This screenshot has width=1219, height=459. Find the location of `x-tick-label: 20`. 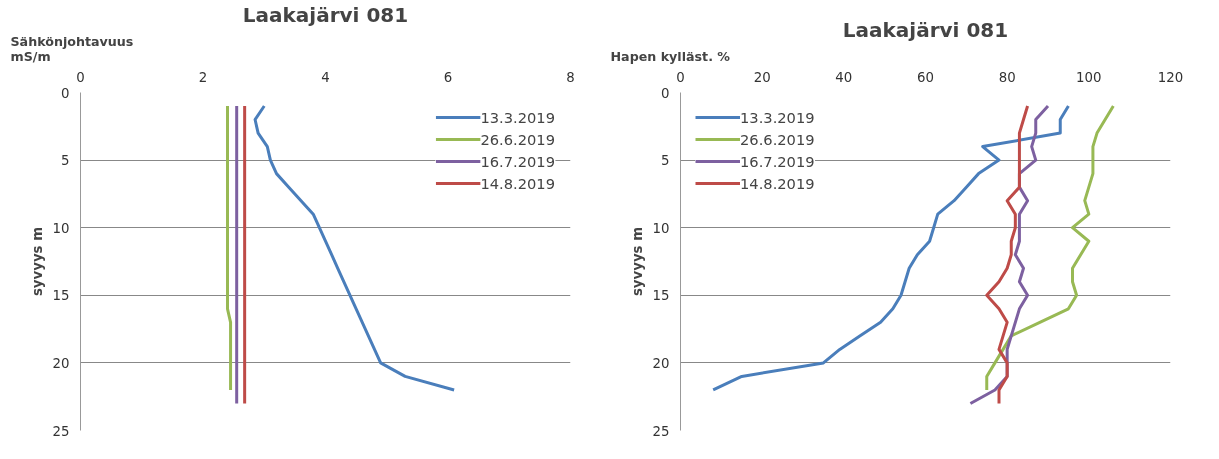

x-tick-label: 20 is located at coordinates (762, 77).